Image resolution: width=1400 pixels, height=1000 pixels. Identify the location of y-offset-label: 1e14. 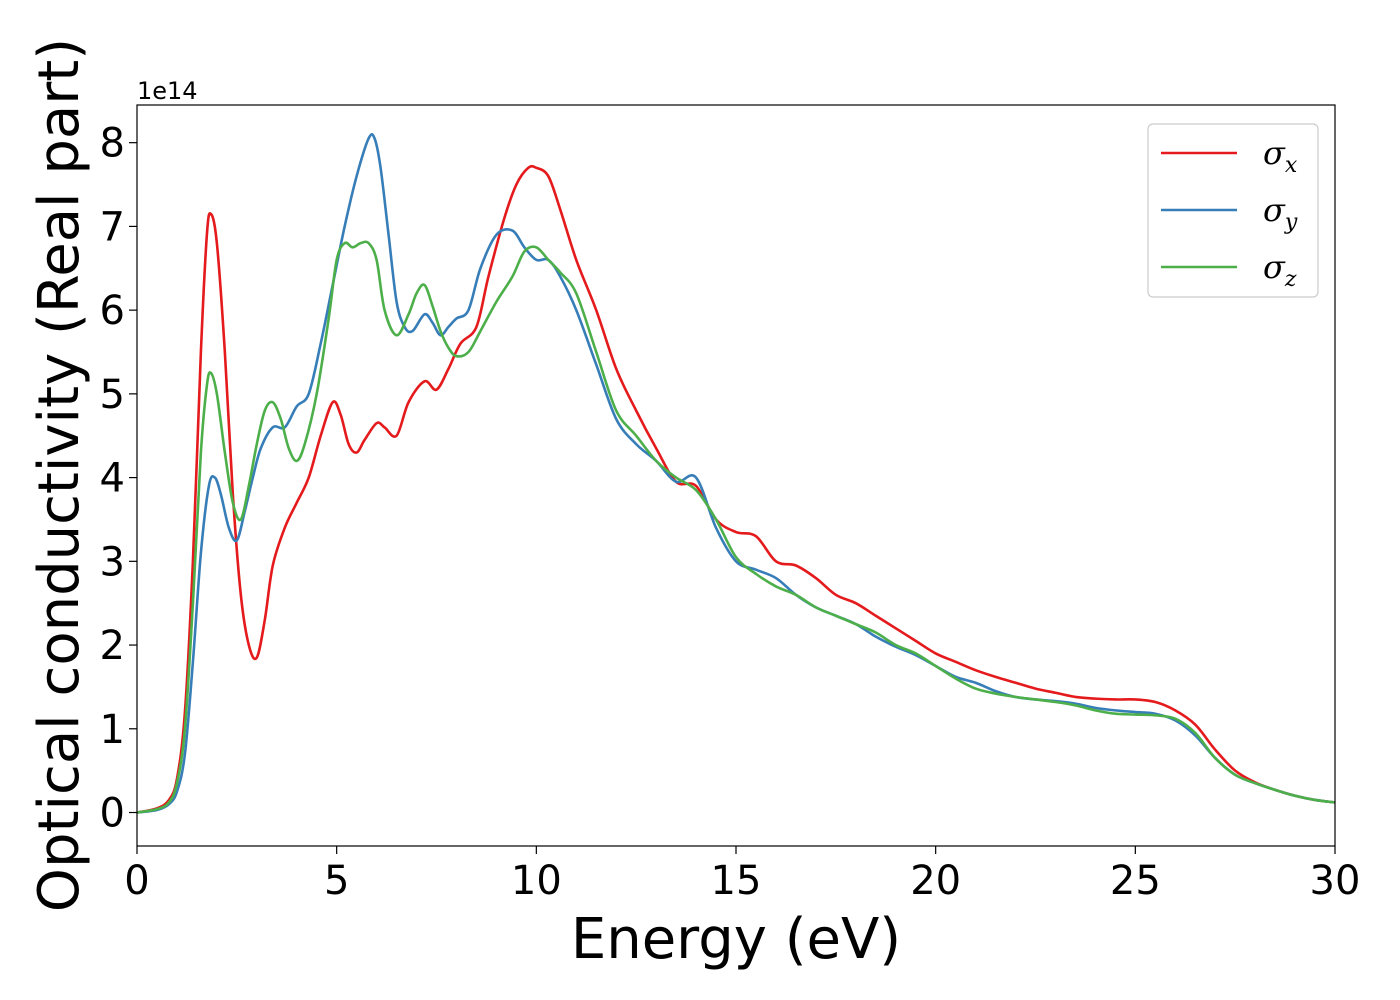
(167, 91).